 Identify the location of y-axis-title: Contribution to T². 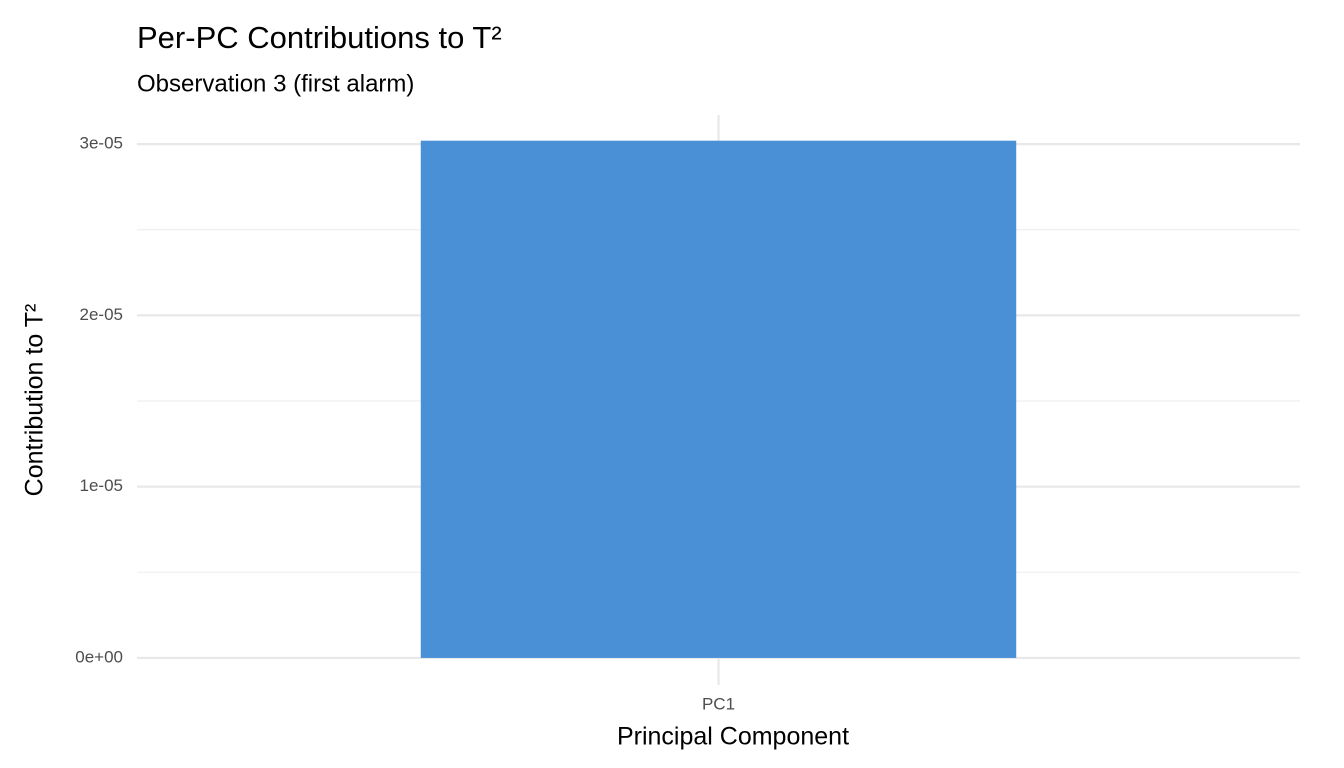
(35, 400).